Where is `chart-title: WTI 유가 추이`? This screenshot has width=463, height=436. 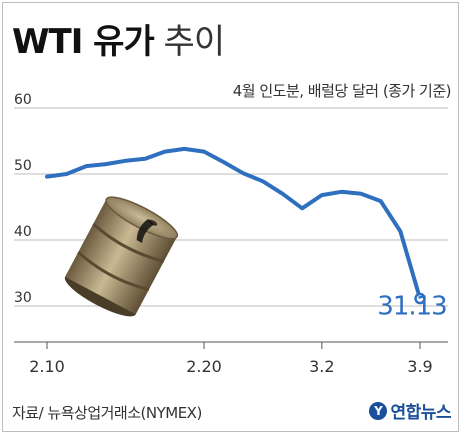
chart-title: WTI 유가 추이 is located at coordinates (119, 38).